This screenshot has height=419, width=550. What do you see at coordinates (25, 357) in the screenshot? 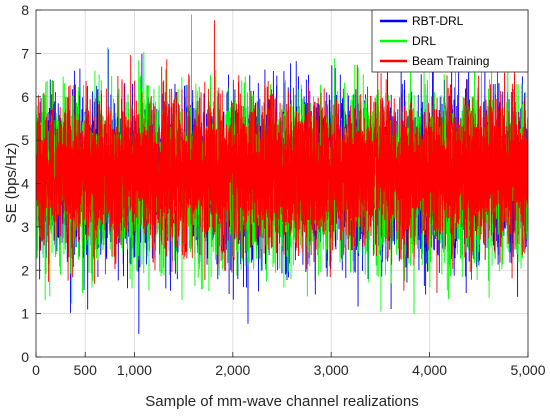
I see `y-tick-label: 0` at bounding box center [25, 357].